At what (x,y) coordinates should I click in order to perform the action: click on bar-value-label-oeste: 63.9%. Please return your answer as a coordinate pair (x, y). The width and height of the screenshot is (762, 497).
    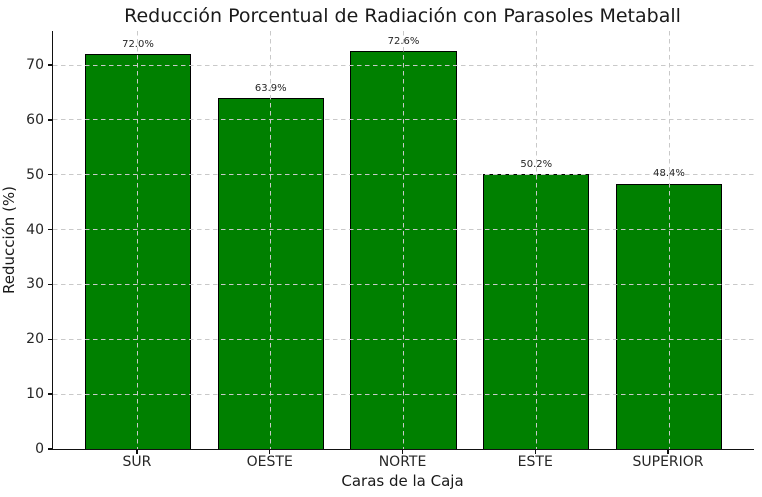
    Looking at the image, I should click on (270, 89).